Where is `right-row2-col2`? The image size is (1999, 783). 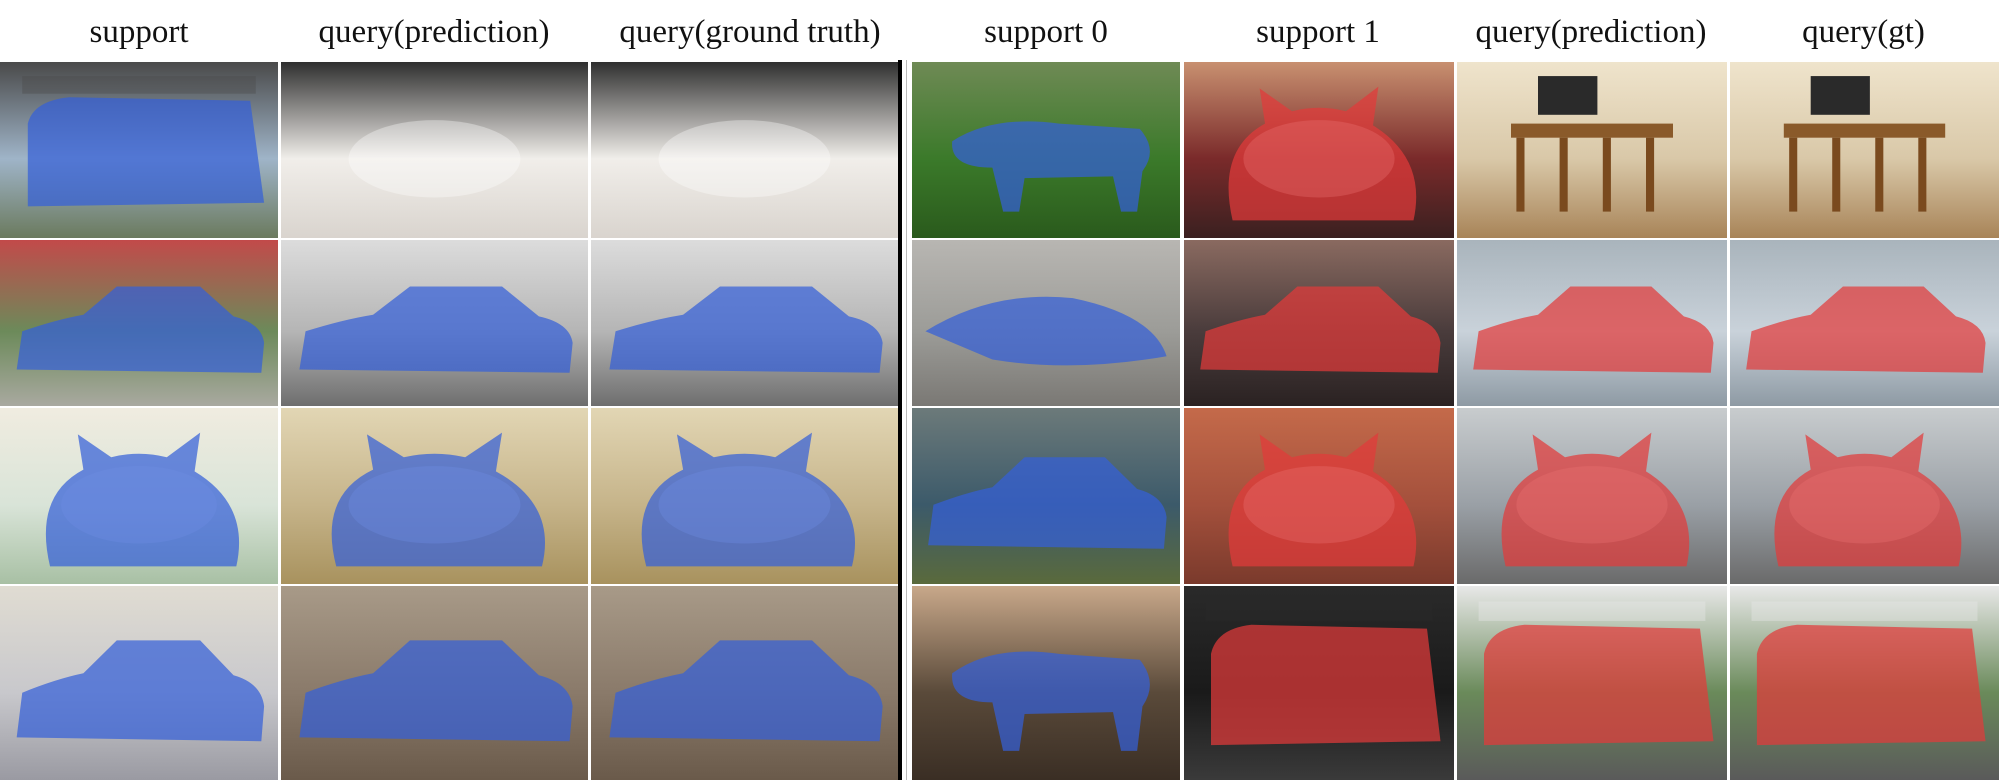 right-row2-col2 is located at coordinates (1319, 323).